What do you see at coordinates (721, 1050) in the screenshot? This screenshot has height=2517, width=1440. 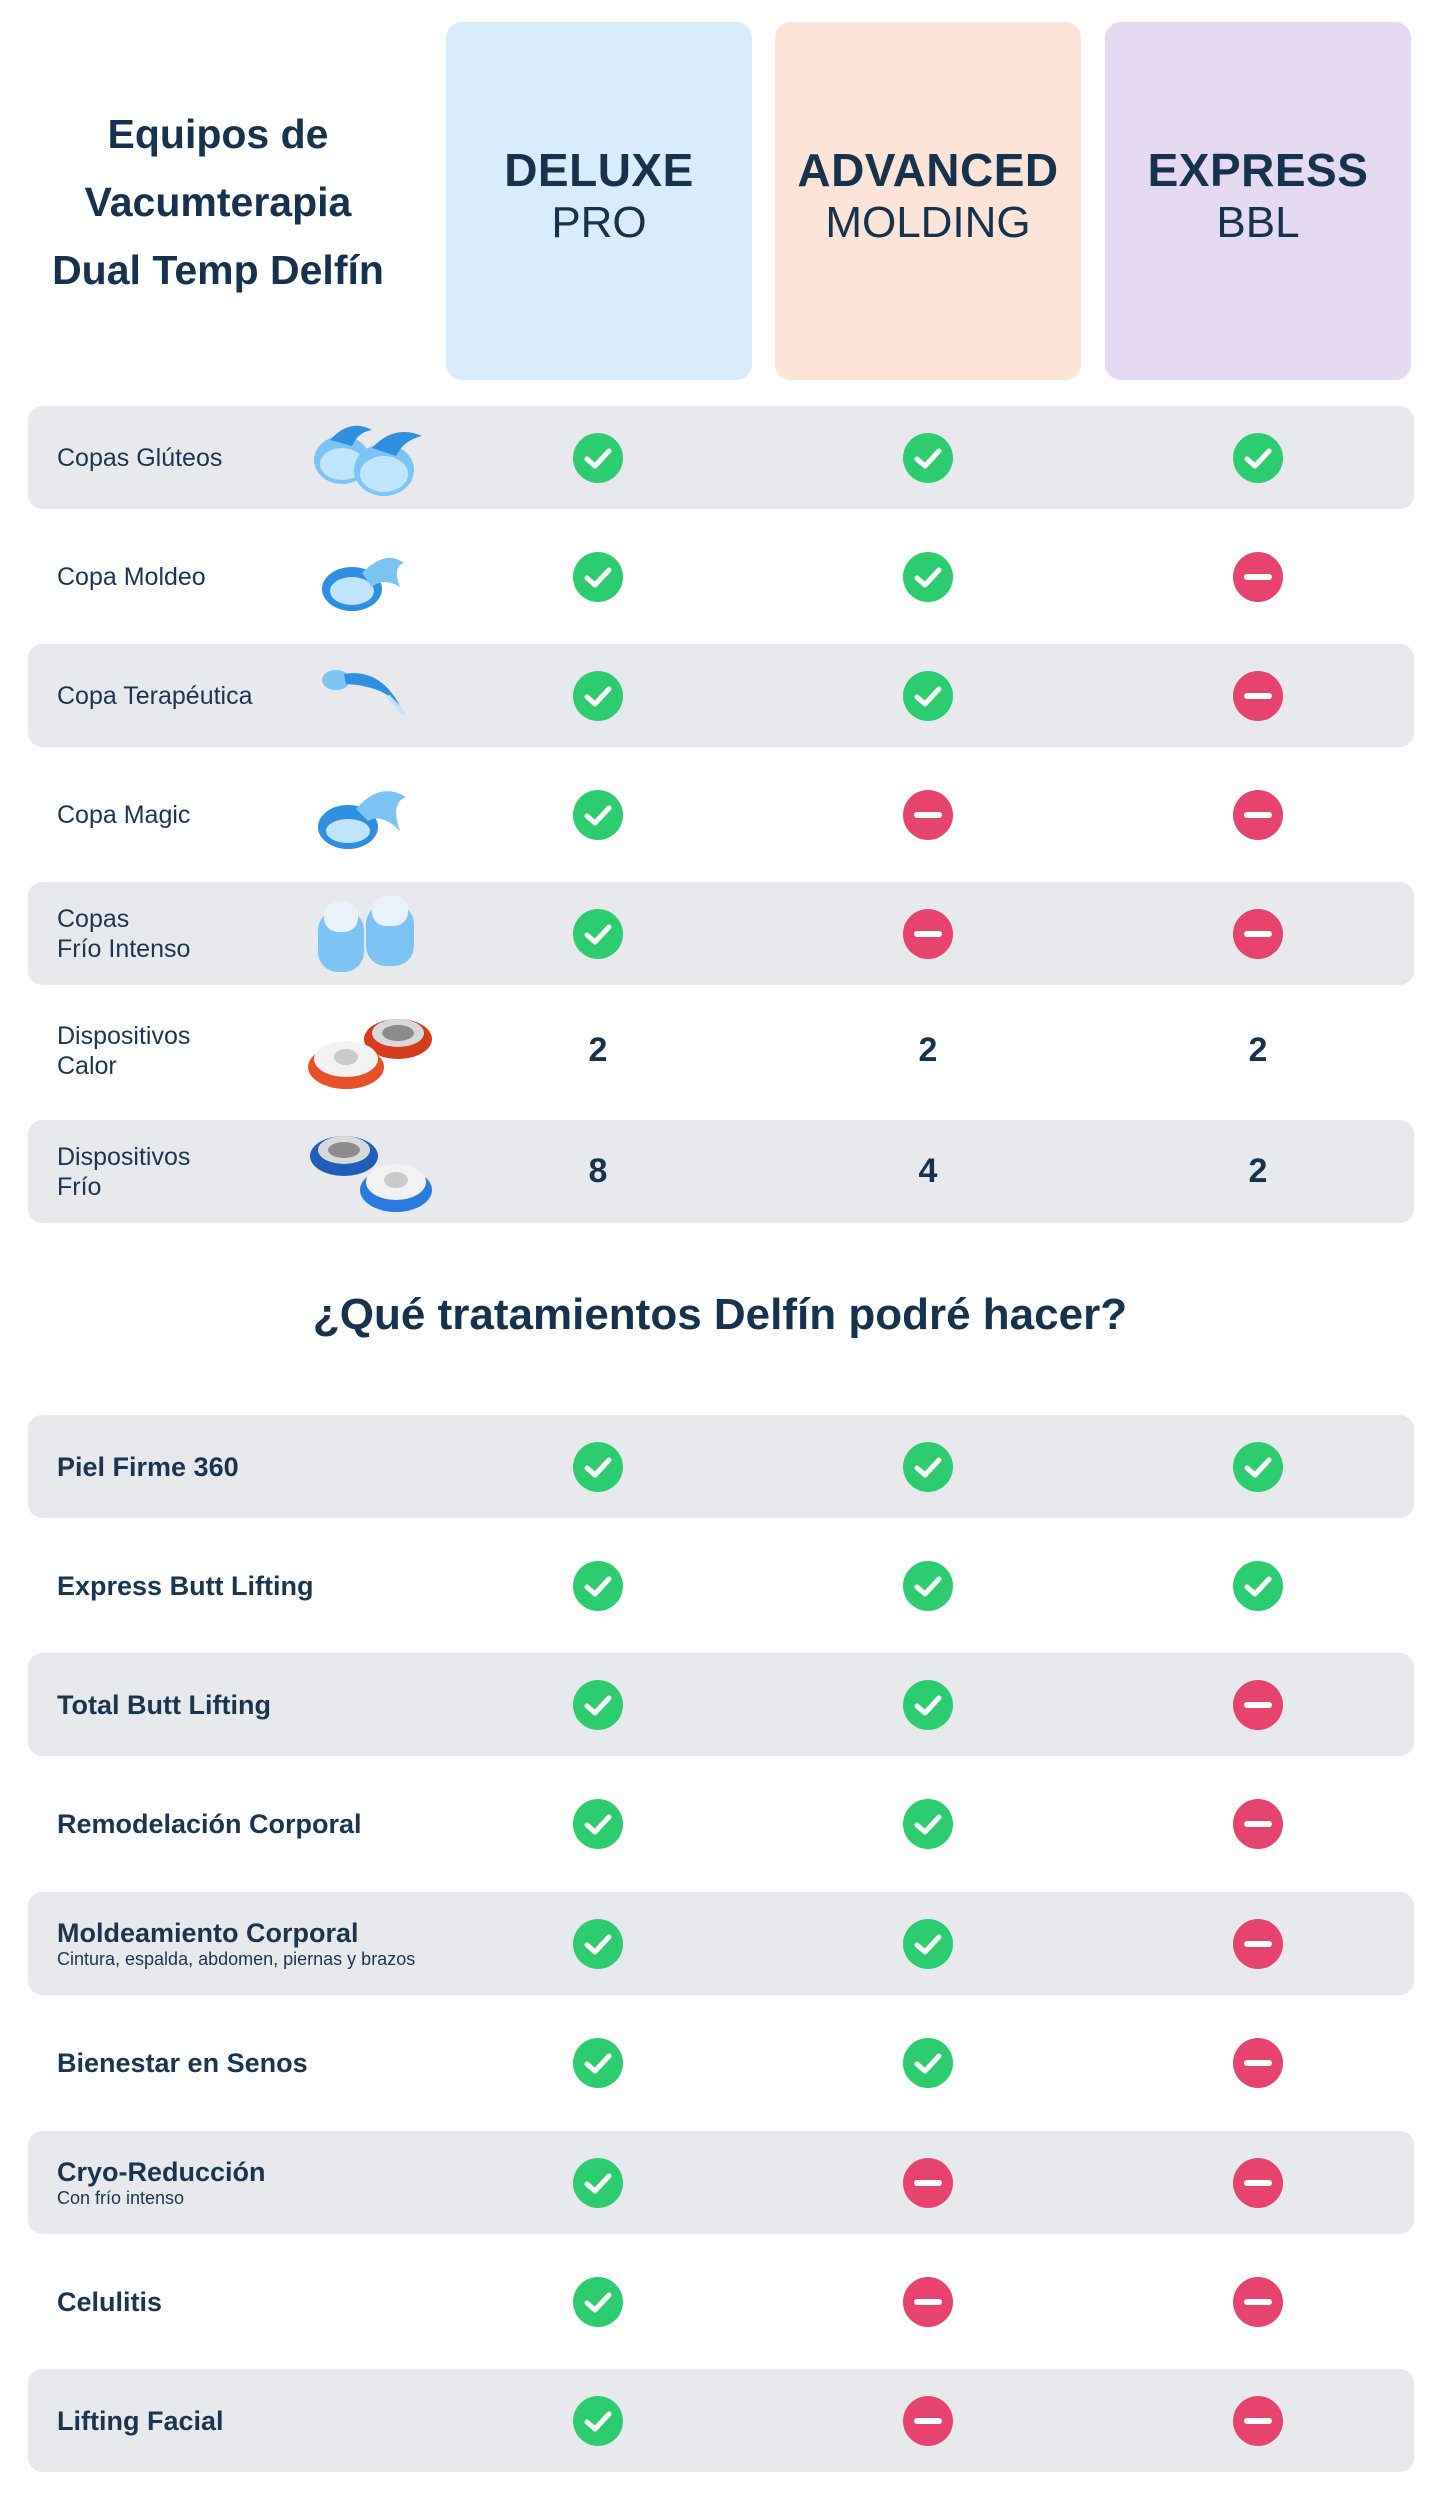 I see `table-row: Dispositivos Calor 2 2 2` at bounding box center [721, 1050].